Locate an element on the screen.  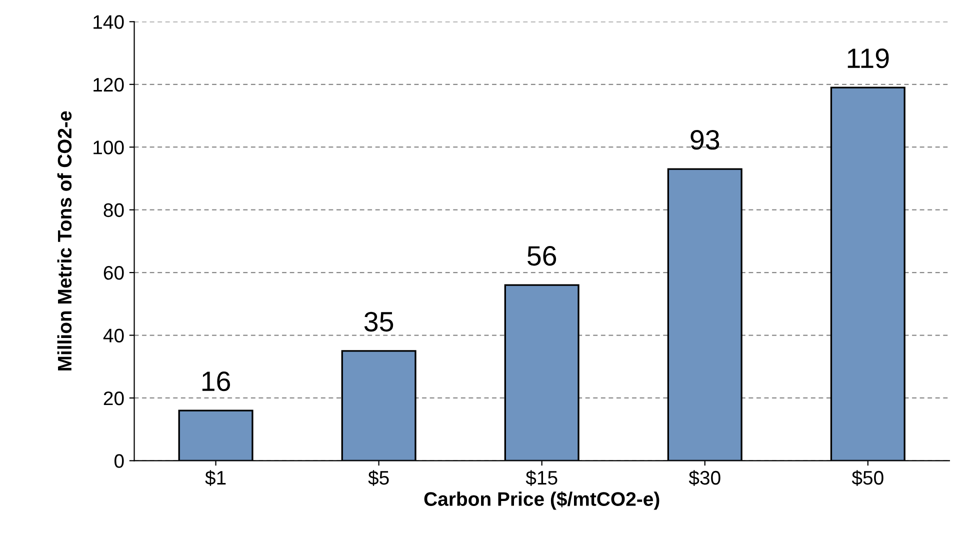
y-tick-label: 60 is located at coordinates (114, 273).